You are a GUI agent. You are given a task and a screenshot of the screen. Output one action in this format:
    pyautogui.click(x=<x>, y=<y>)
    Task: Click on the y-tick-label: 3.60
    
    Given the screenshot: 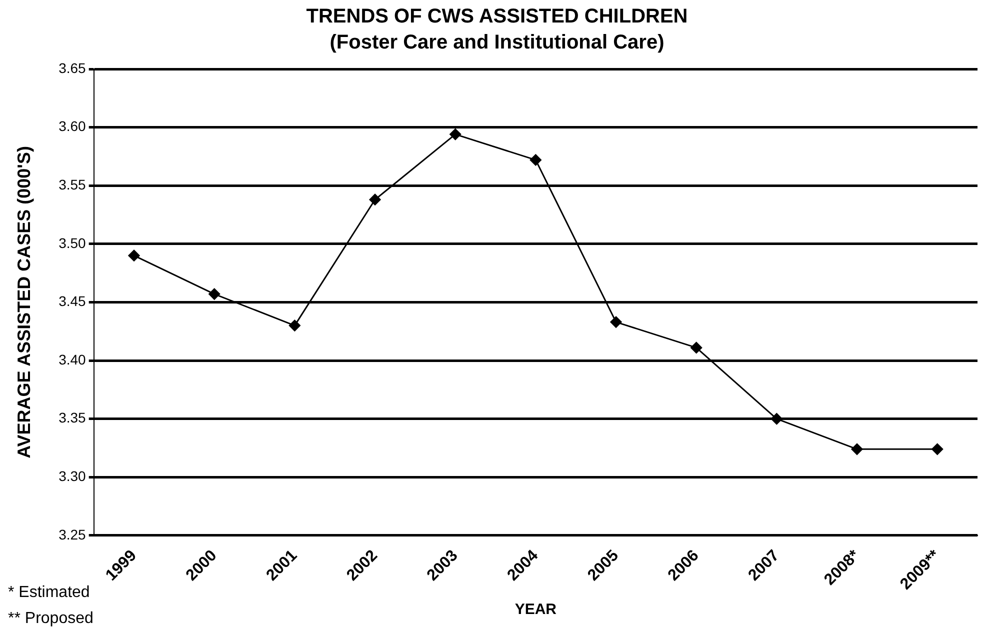 What is the action you would take?
    pyautogui.click(x=72, y=126)
    